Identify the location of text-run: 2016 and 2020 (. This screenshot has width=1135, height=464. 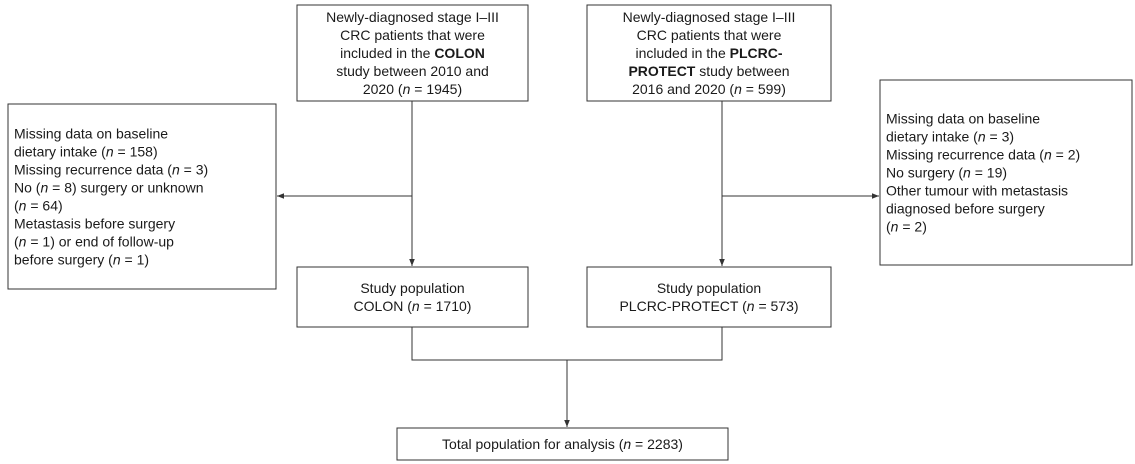
(683, 89).